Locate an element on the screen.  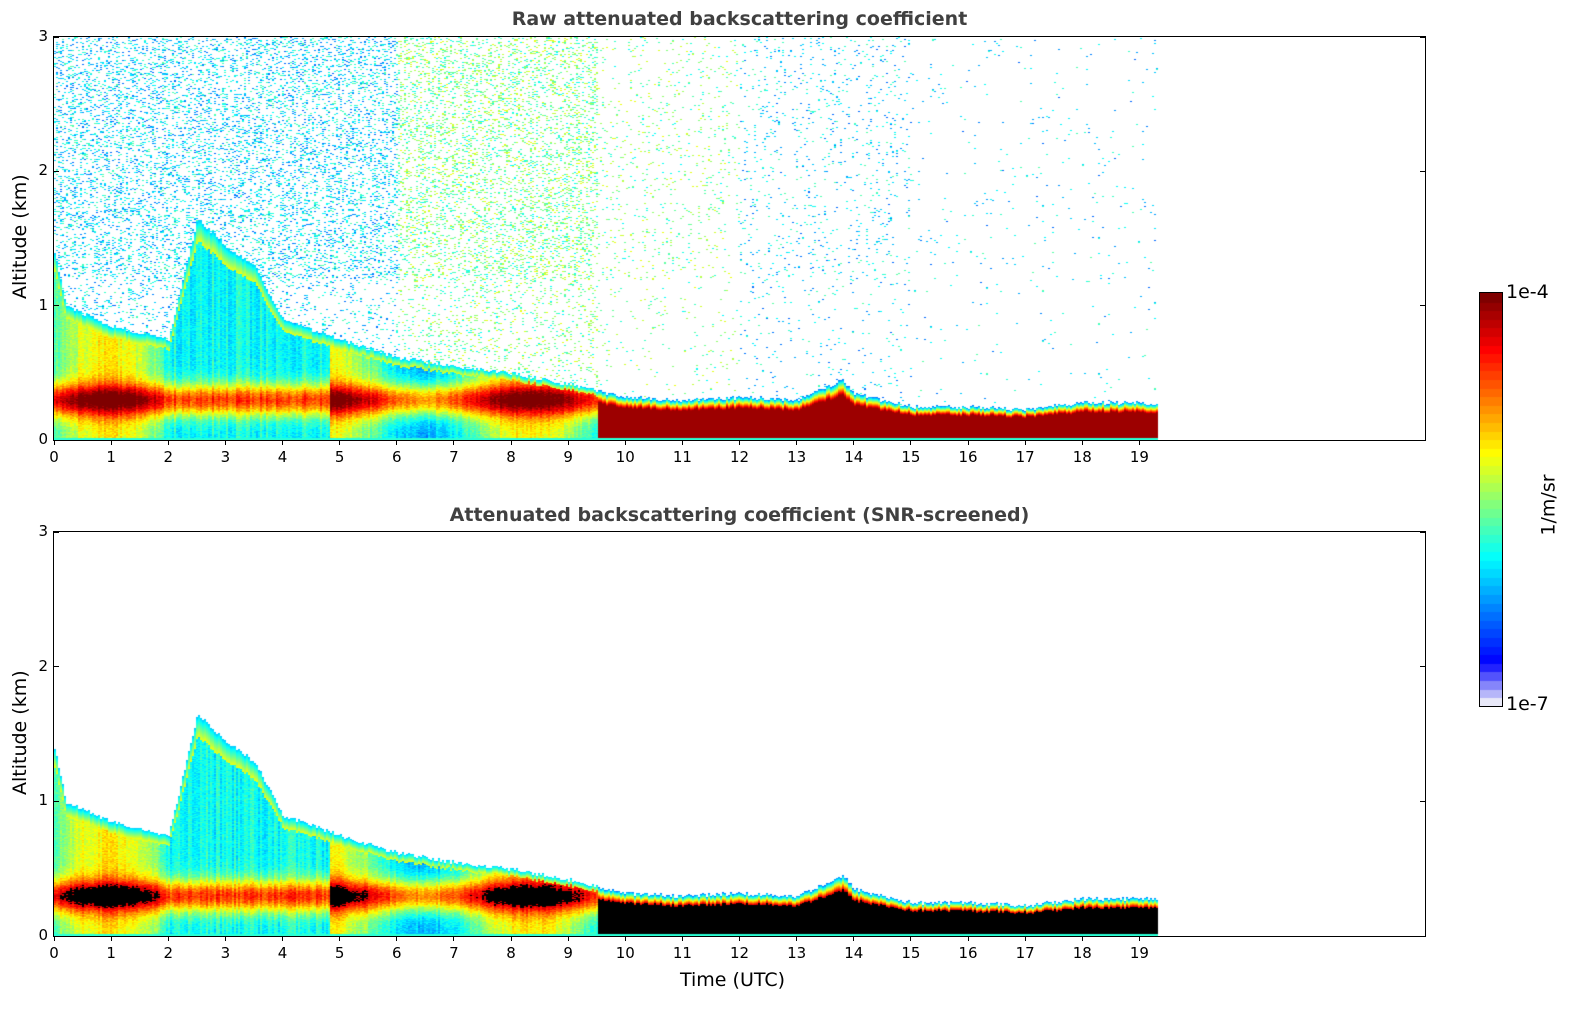
plot2-xlabel: Time (UTC) is located at coordinates (733, 980).